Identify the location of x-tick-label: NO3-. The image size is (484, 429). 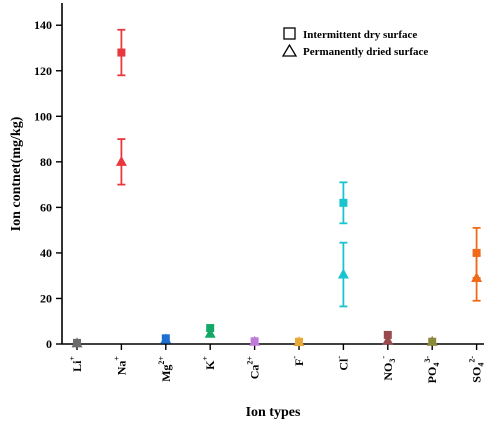
(388, 368).